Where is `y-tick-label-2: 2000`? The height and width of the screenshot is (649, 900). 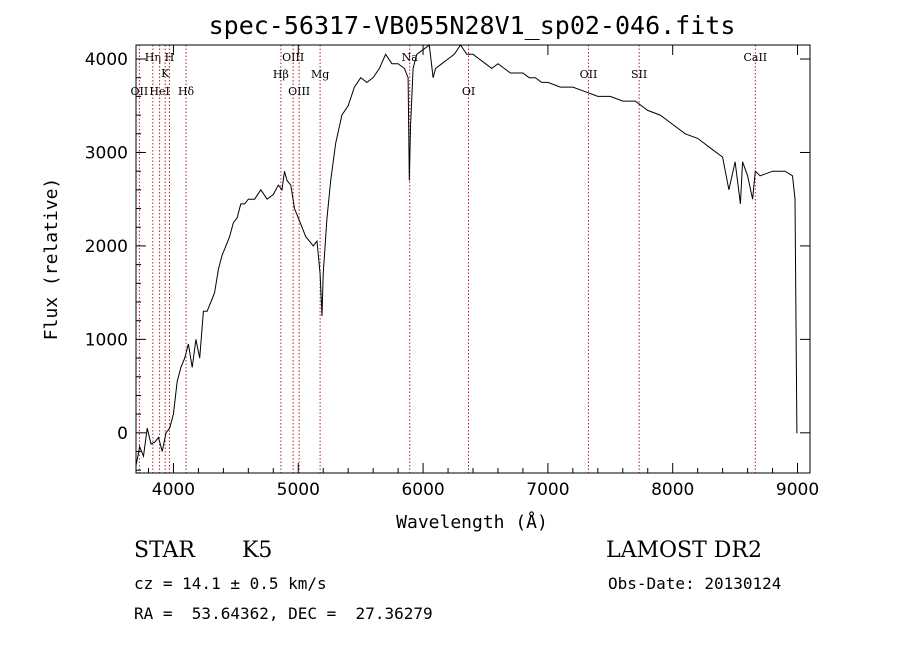
y-tick-label-2: 2000 is located at coordinates (106, 247).